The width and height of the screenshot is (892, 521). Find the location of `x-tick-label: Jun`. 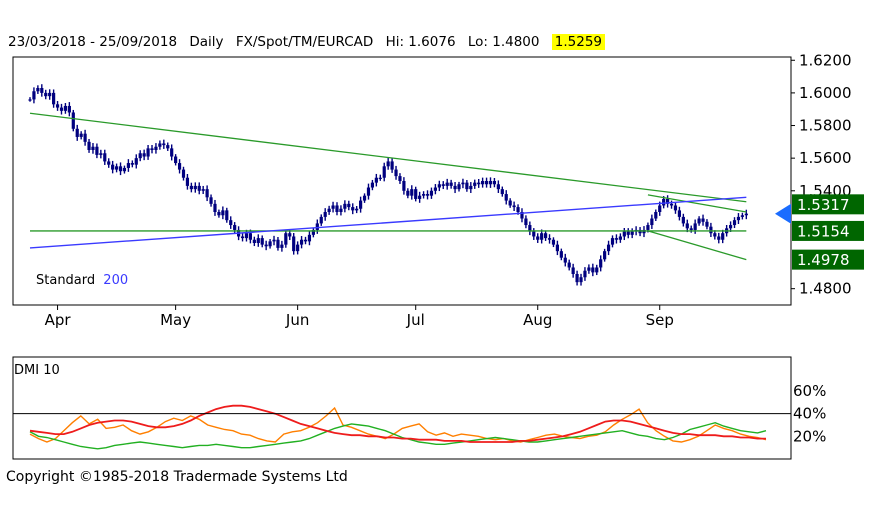

x-tick-label: Jun is located at coordinates (297, 320).